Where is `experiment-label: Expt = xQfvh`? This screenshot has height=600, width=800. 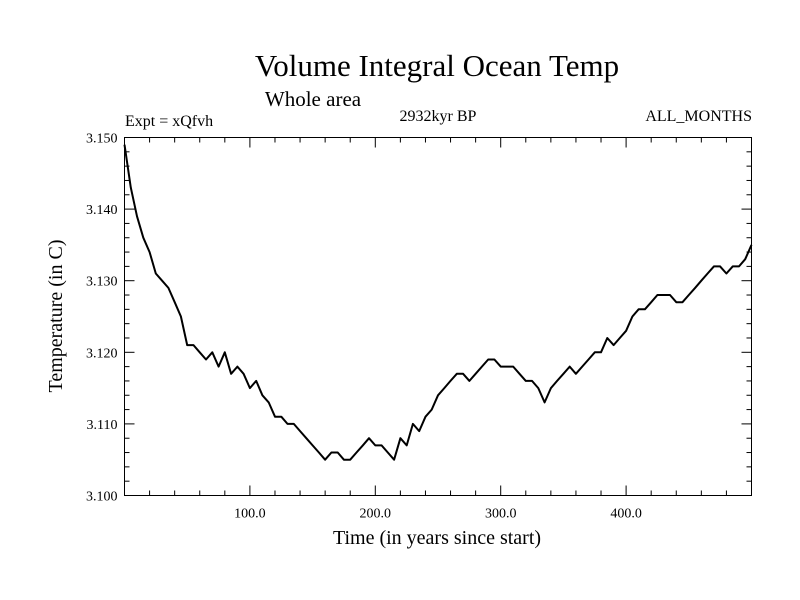 experiment-label: Expt = xQfvh is located at coordinates (169, 121).